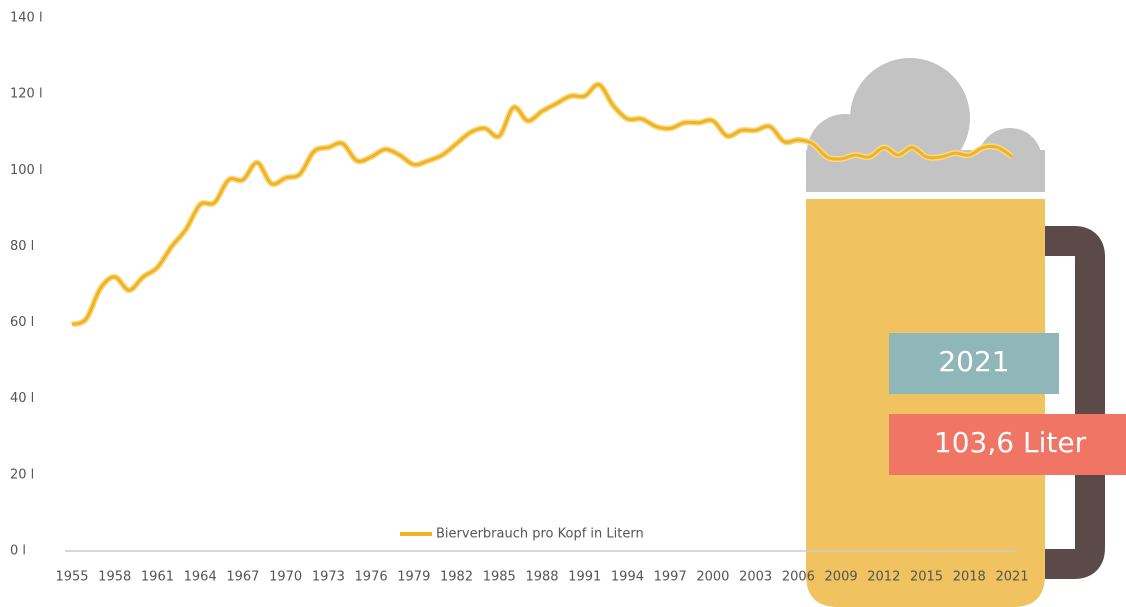  Describe the element at coordinates (540, 534) in the screenshot. I see `legend-label: Bierverbrauch pro Kopf in Litern` at that location.